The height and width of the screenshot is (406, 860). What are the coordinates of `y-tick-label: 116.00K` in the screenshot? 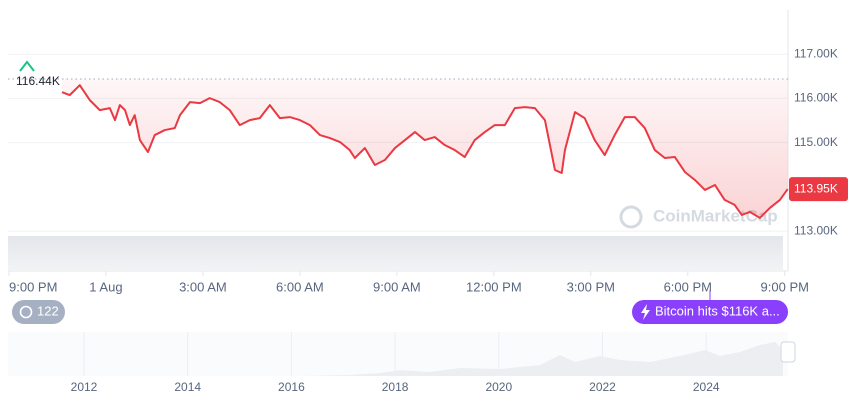 It's located at (816, 98).